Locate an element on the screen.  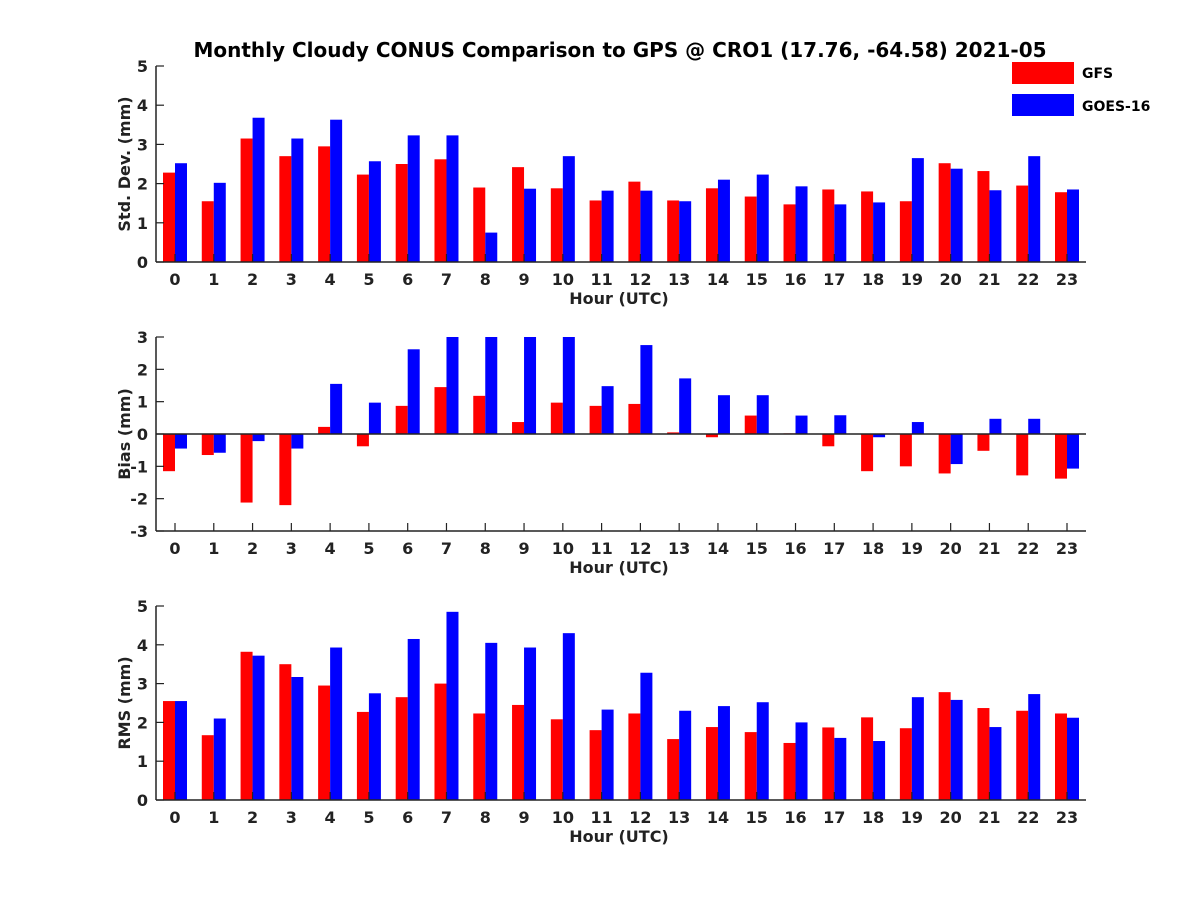
x-tick-label: 10 is located at coordinates (563, 279).